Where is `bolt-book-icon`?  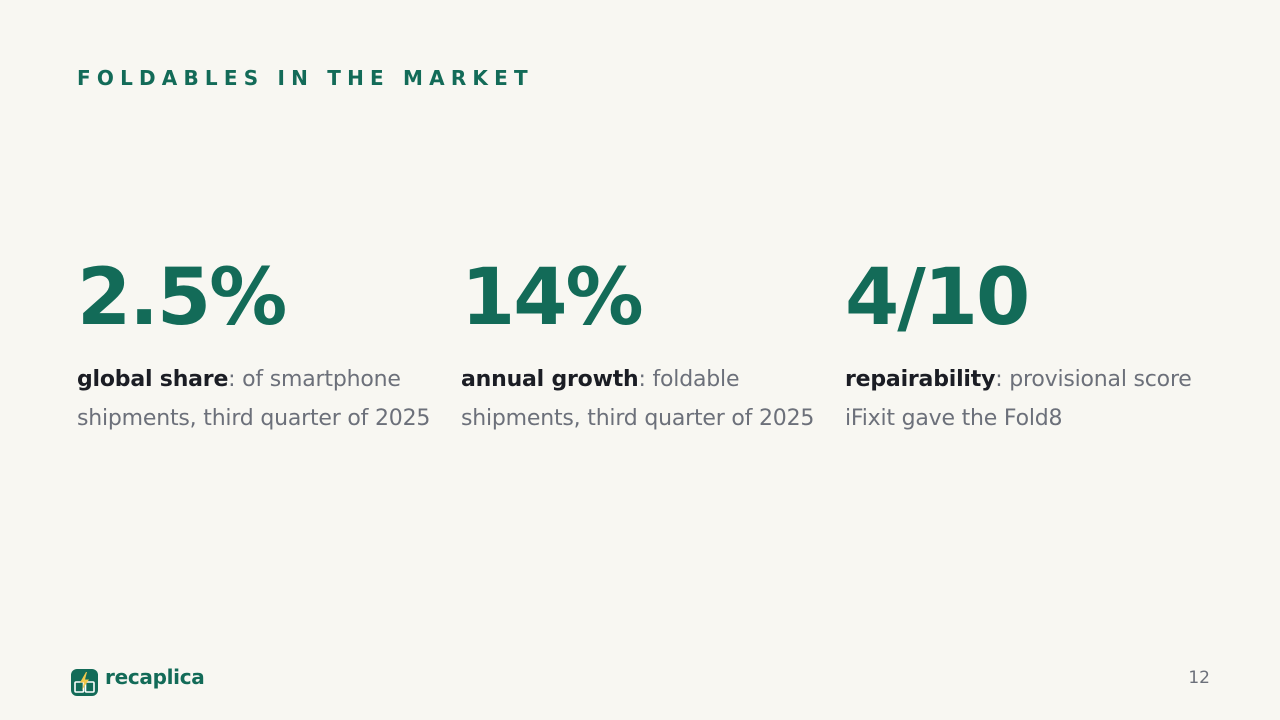 bolt-book-icon is located at coordinates (84, 682).